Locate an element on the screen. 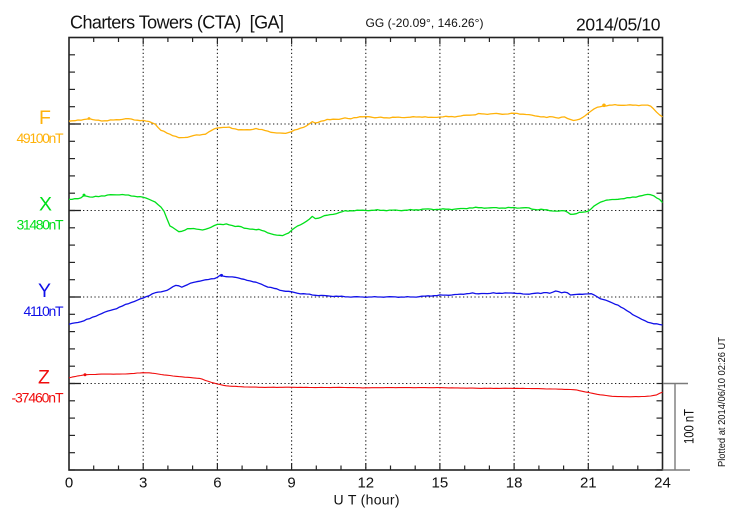 This screenshot has width=730, height=520. svg-text: 6 is located at coordinates (217, 483).